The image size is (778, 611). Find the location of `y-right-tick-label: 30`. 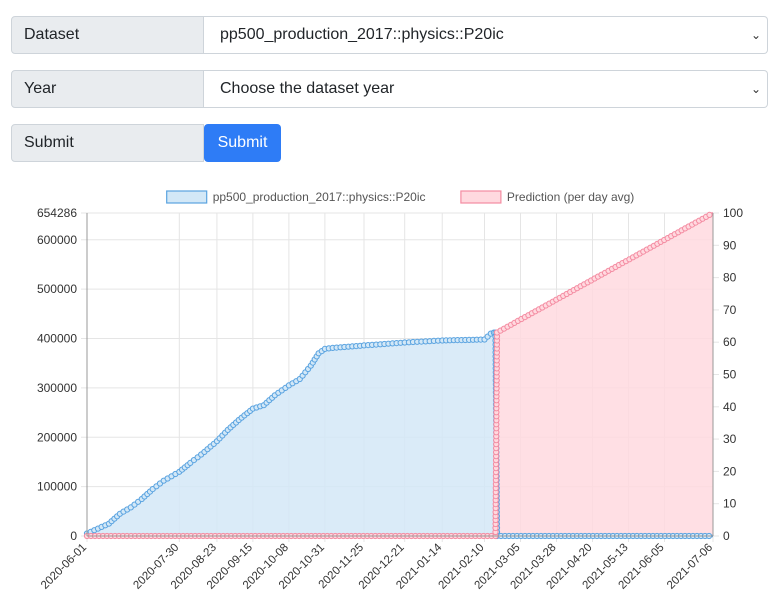

y-right-tick-label: 30 is located at coordinates (730, 439).